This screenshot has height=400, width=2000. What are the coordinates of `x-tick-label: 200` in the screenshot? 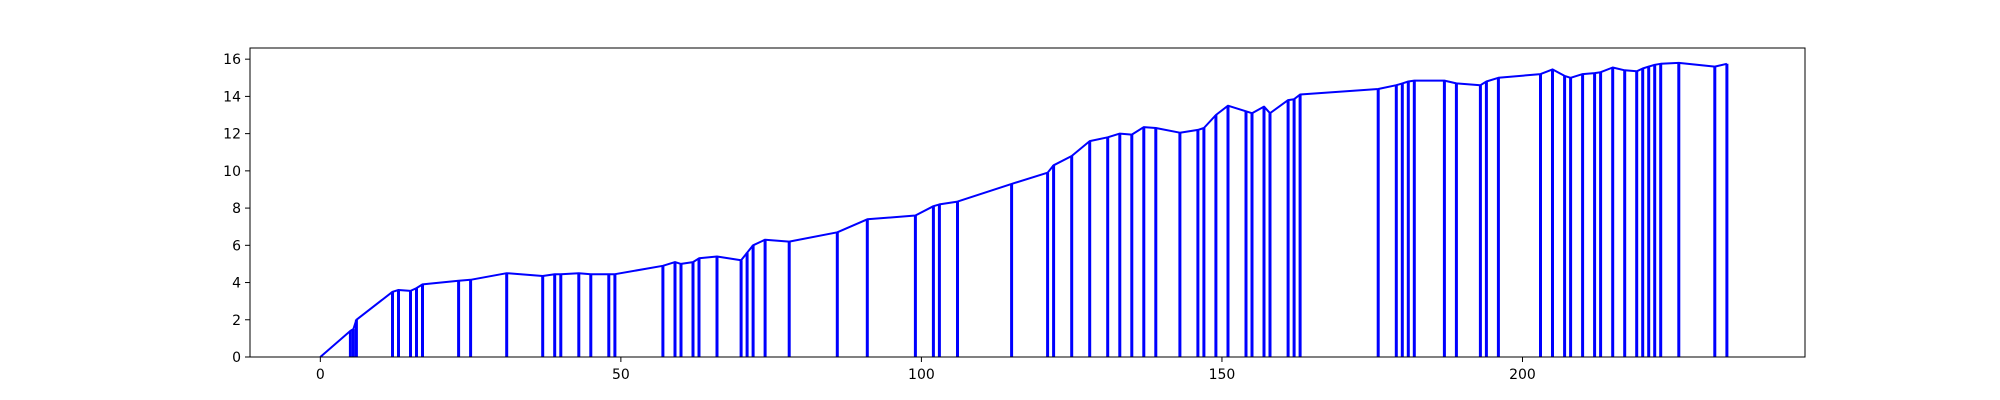 It's located at (1522, 375).